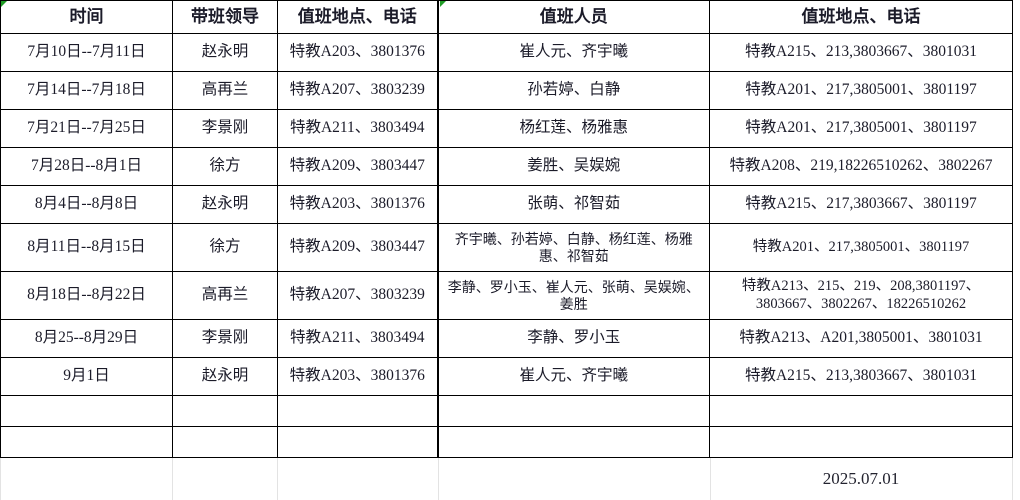  Describe the element at coordinates (86, 376) in the screenshot. I see `cell-time: 9月1日` at that location.